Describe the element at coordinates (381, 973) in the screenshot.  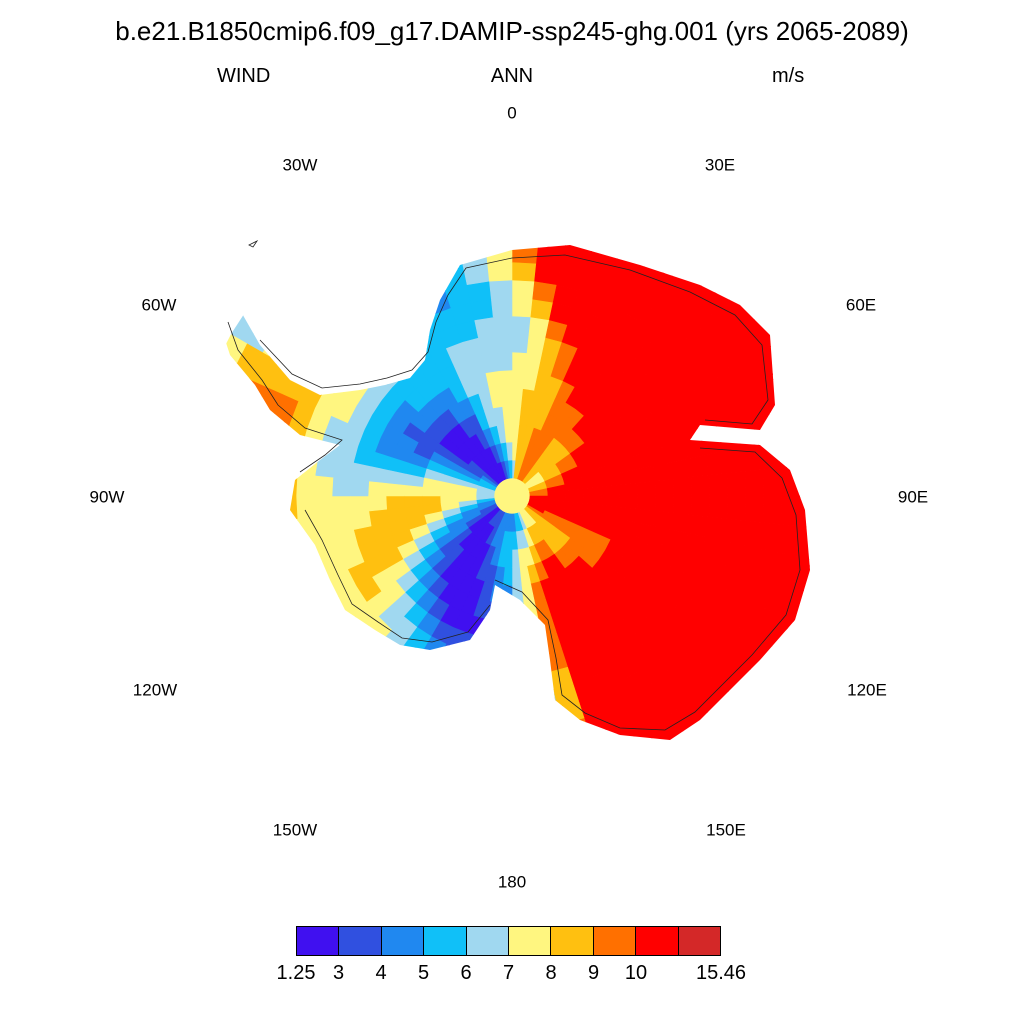
I see `colorbar-label: 4` at that location.